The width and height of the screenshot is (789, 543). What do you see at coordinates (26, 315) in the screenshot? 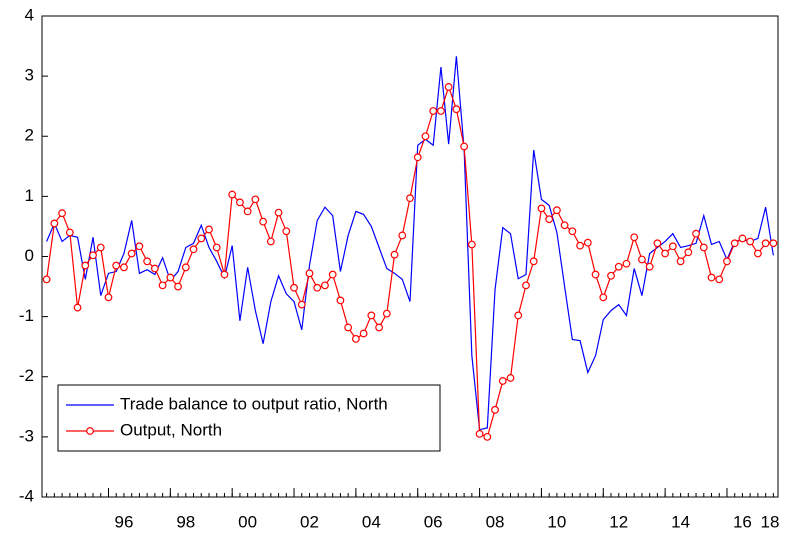
I see `y-tick-label: -1` at bounding box center [26, 315].